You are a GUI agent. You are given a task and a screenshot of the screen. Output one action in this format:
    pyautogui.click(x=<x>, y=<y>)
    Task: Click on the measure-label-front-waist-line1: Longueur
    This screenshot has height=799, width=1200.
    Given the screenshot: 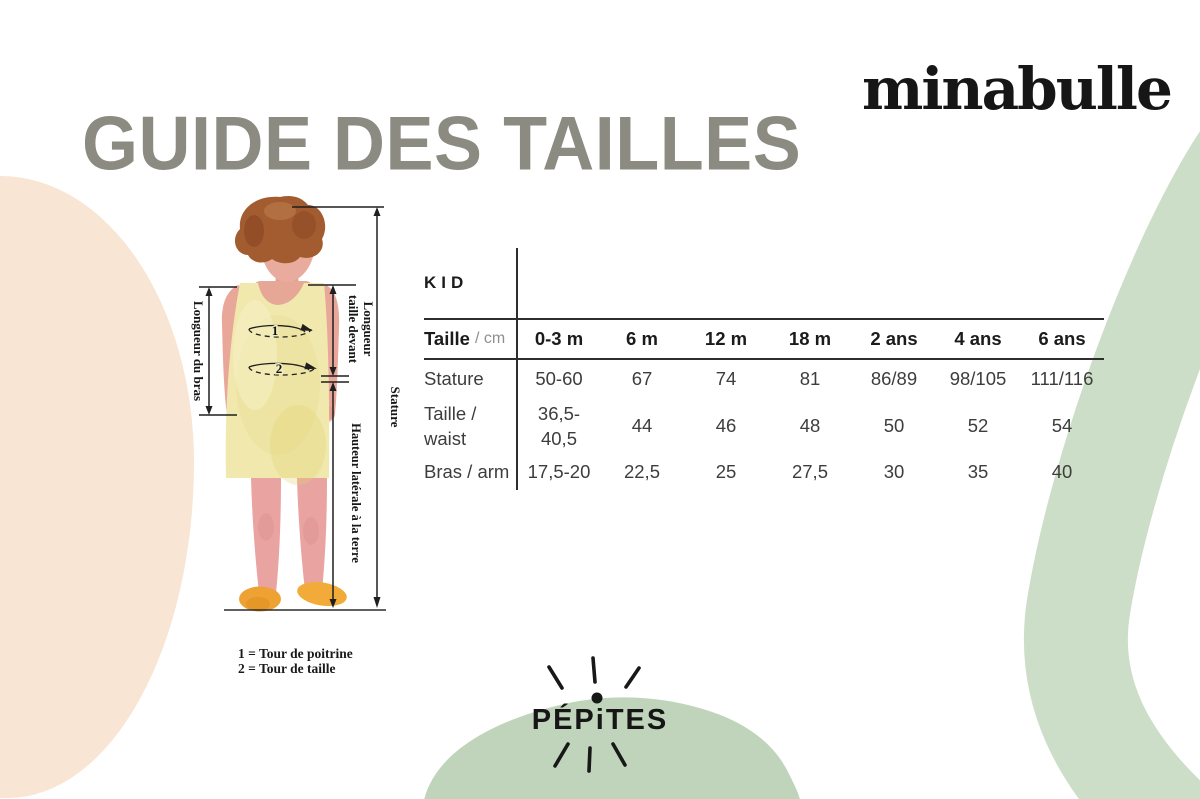 What is the action you would take?
    pyautogui.click(x=368, y=329)
    